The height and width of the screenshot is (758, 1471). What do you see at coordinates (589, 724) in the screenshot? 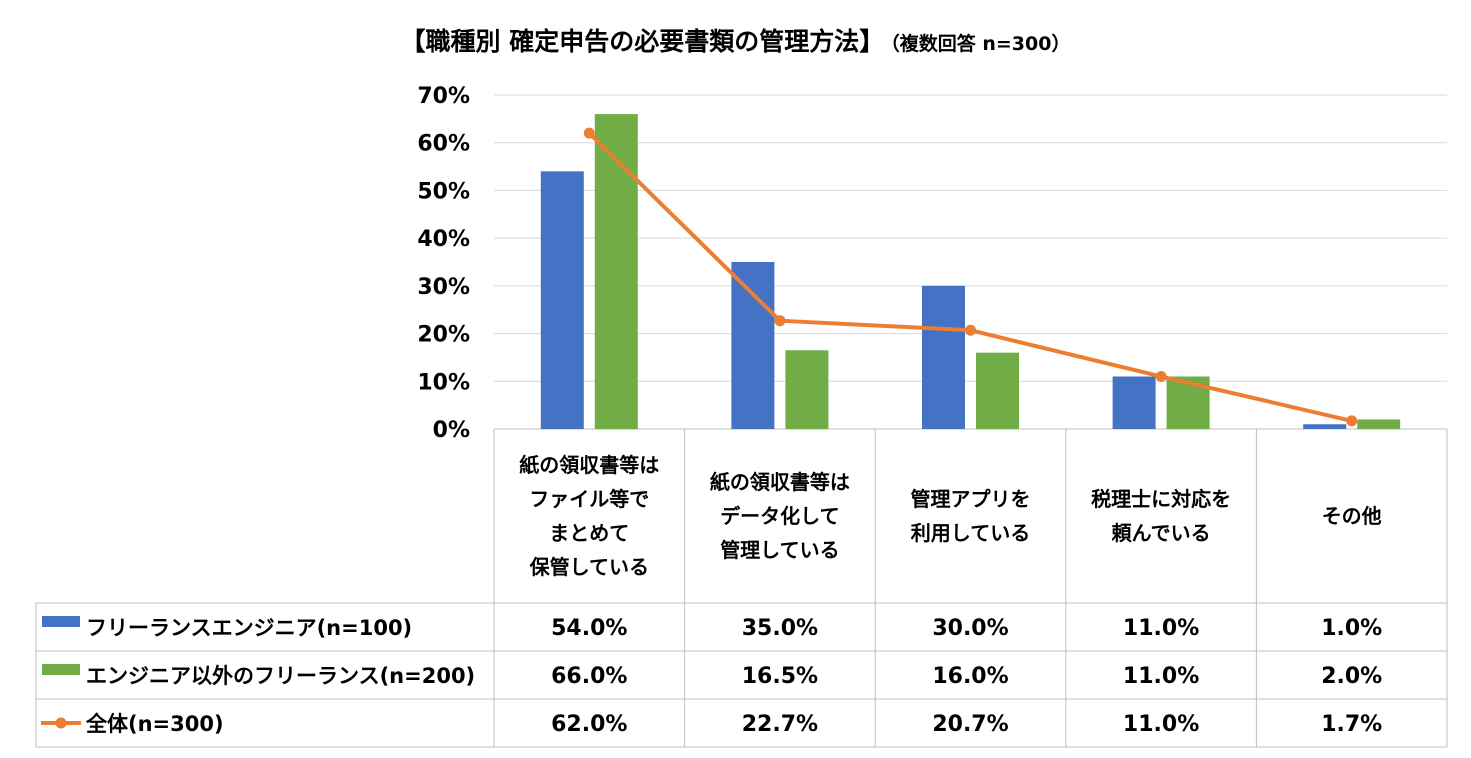
I see `data-table-value: 62.0%` at bounding box center [589, 724].